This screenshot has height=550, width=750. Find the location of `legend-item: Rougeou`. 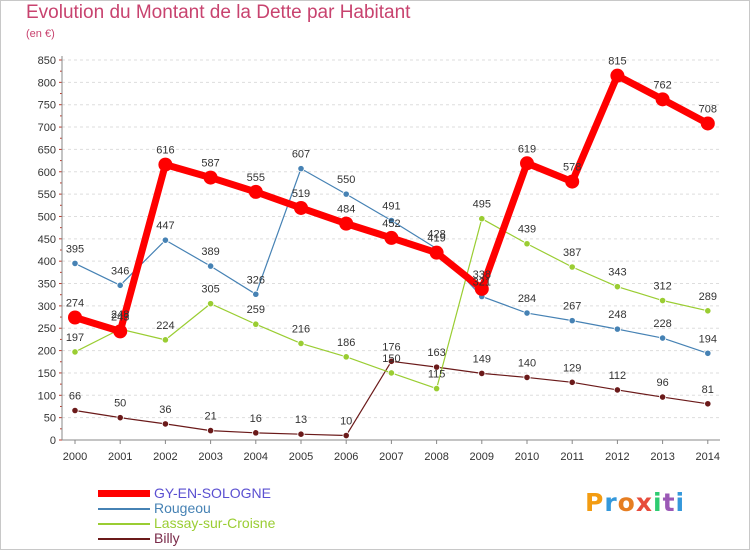

legend-item: Rougeou is located at coordinates (186, 508).